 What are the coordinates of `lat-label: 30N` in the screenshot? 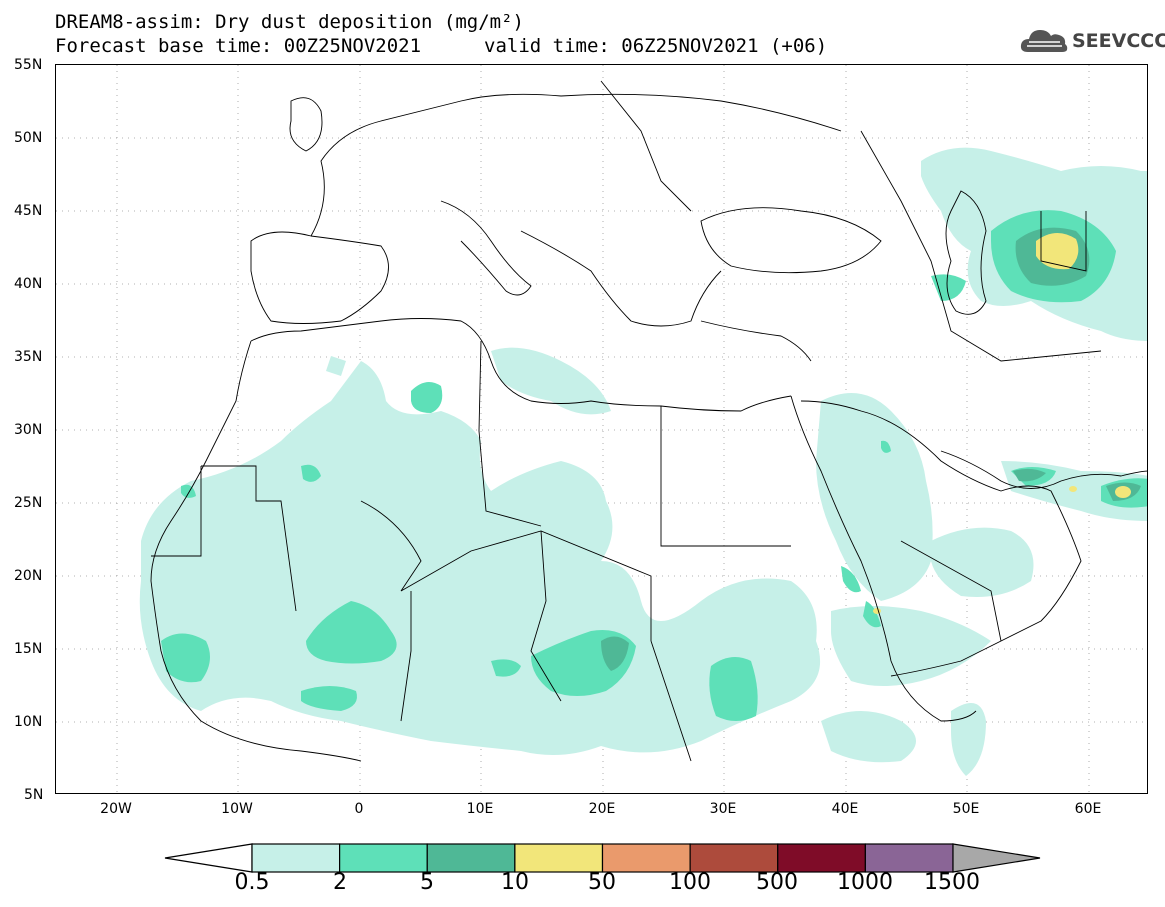 It's located at (28, 430).